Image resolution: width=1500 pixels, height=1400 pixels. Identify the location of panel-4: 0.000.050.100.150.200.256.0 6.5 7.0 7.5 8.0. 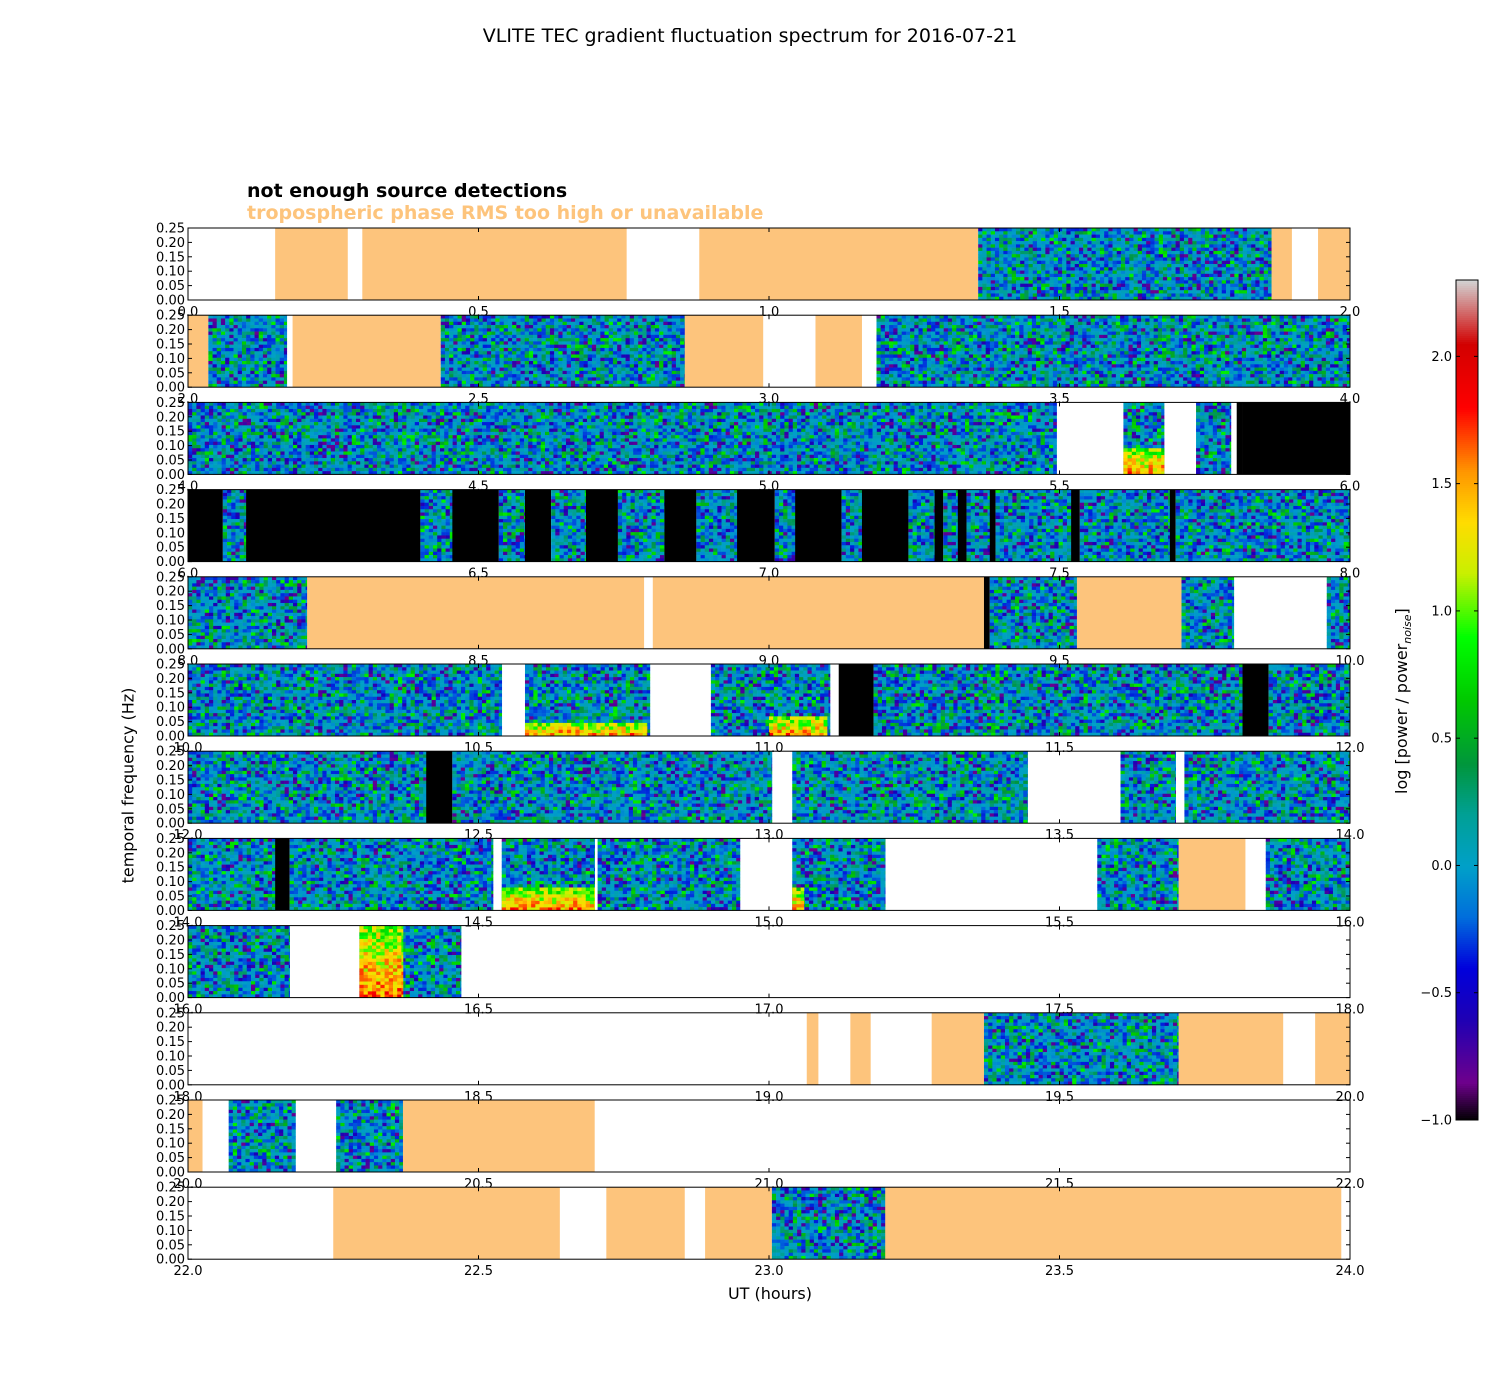
(758, 532).